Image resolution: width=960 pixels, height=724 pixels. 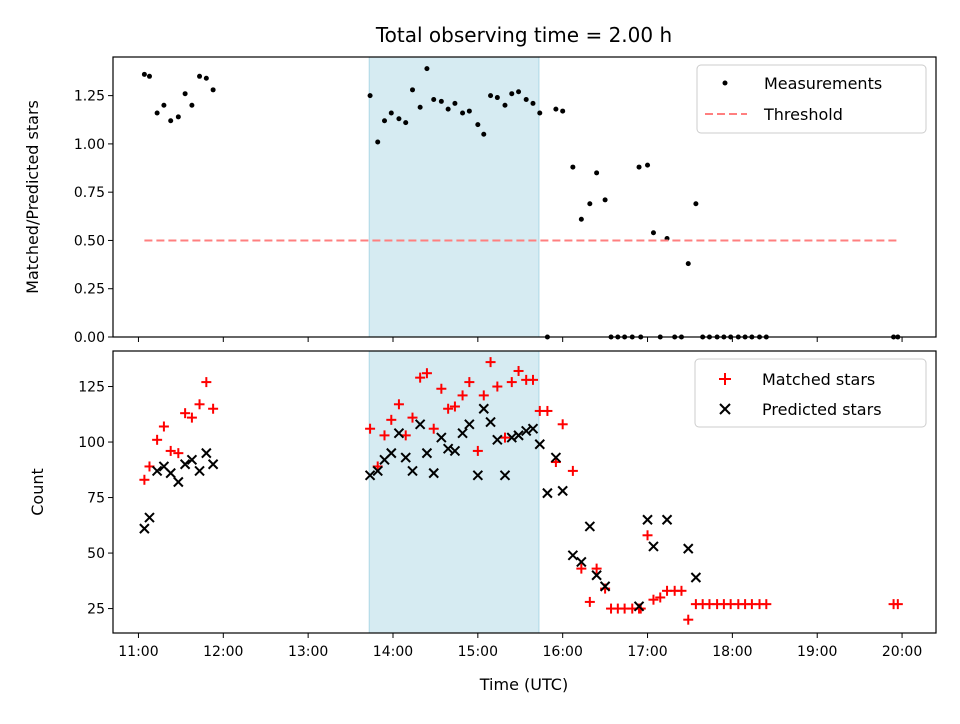 What do you see at coordinates (96, 554) in the screenshot?
I see `y-tick-label: 50` at bounding box center [96, 554].